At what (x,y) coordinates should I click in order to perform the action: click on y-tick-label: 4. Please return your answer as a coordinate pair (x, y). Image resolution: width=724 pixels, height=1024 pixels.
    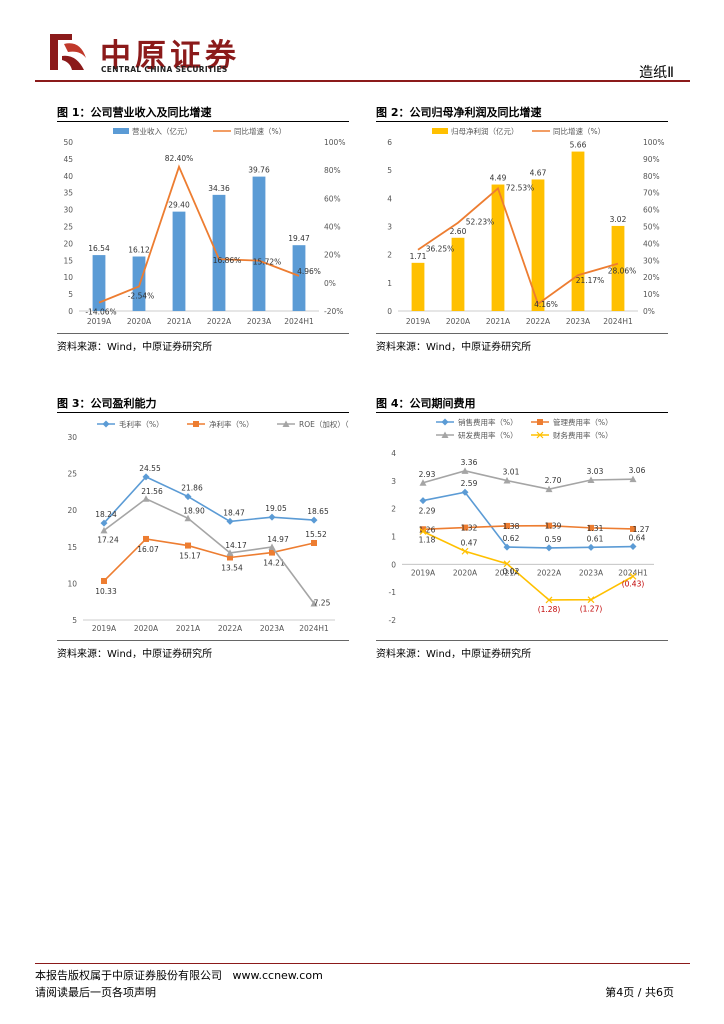
    Looking at the image, I should click on (393, 453).